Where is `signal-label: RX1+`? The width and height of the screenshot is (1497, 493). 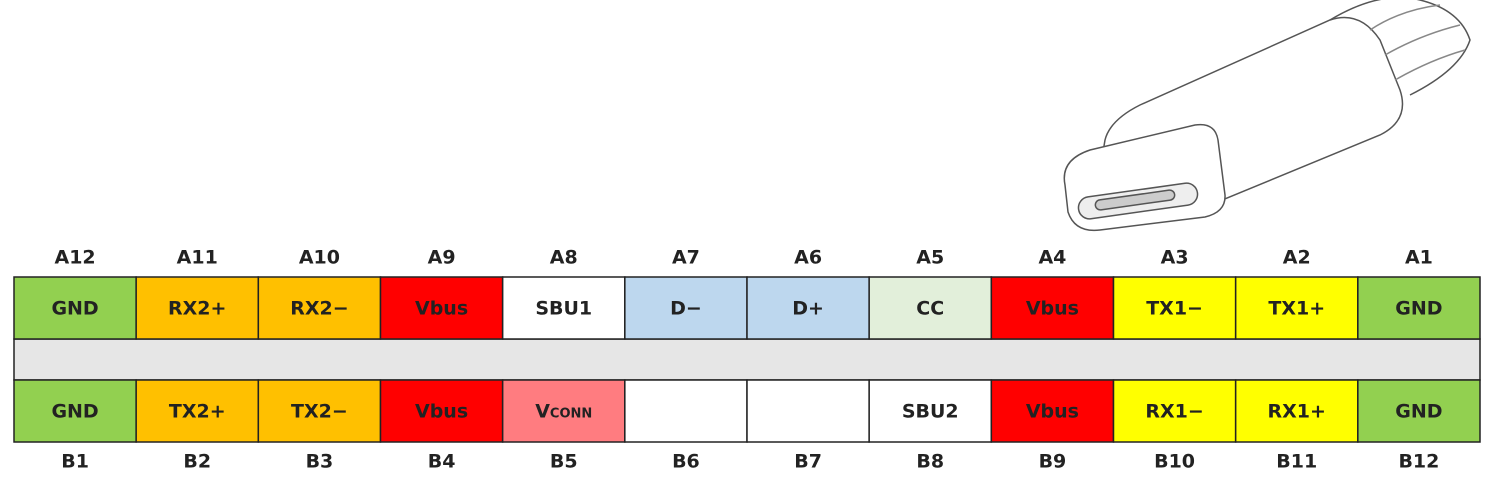
signal-label: RX1+ is located at coordinates (1297, 412).